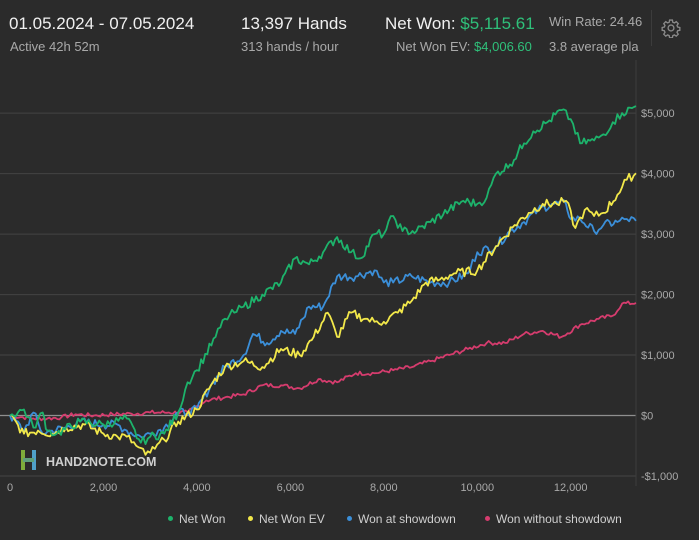 This screenshot has width=699, height=540. Describe the element at coordinates (647, 417) in the screenshot. I see `y-tick-label: $0` at that location.